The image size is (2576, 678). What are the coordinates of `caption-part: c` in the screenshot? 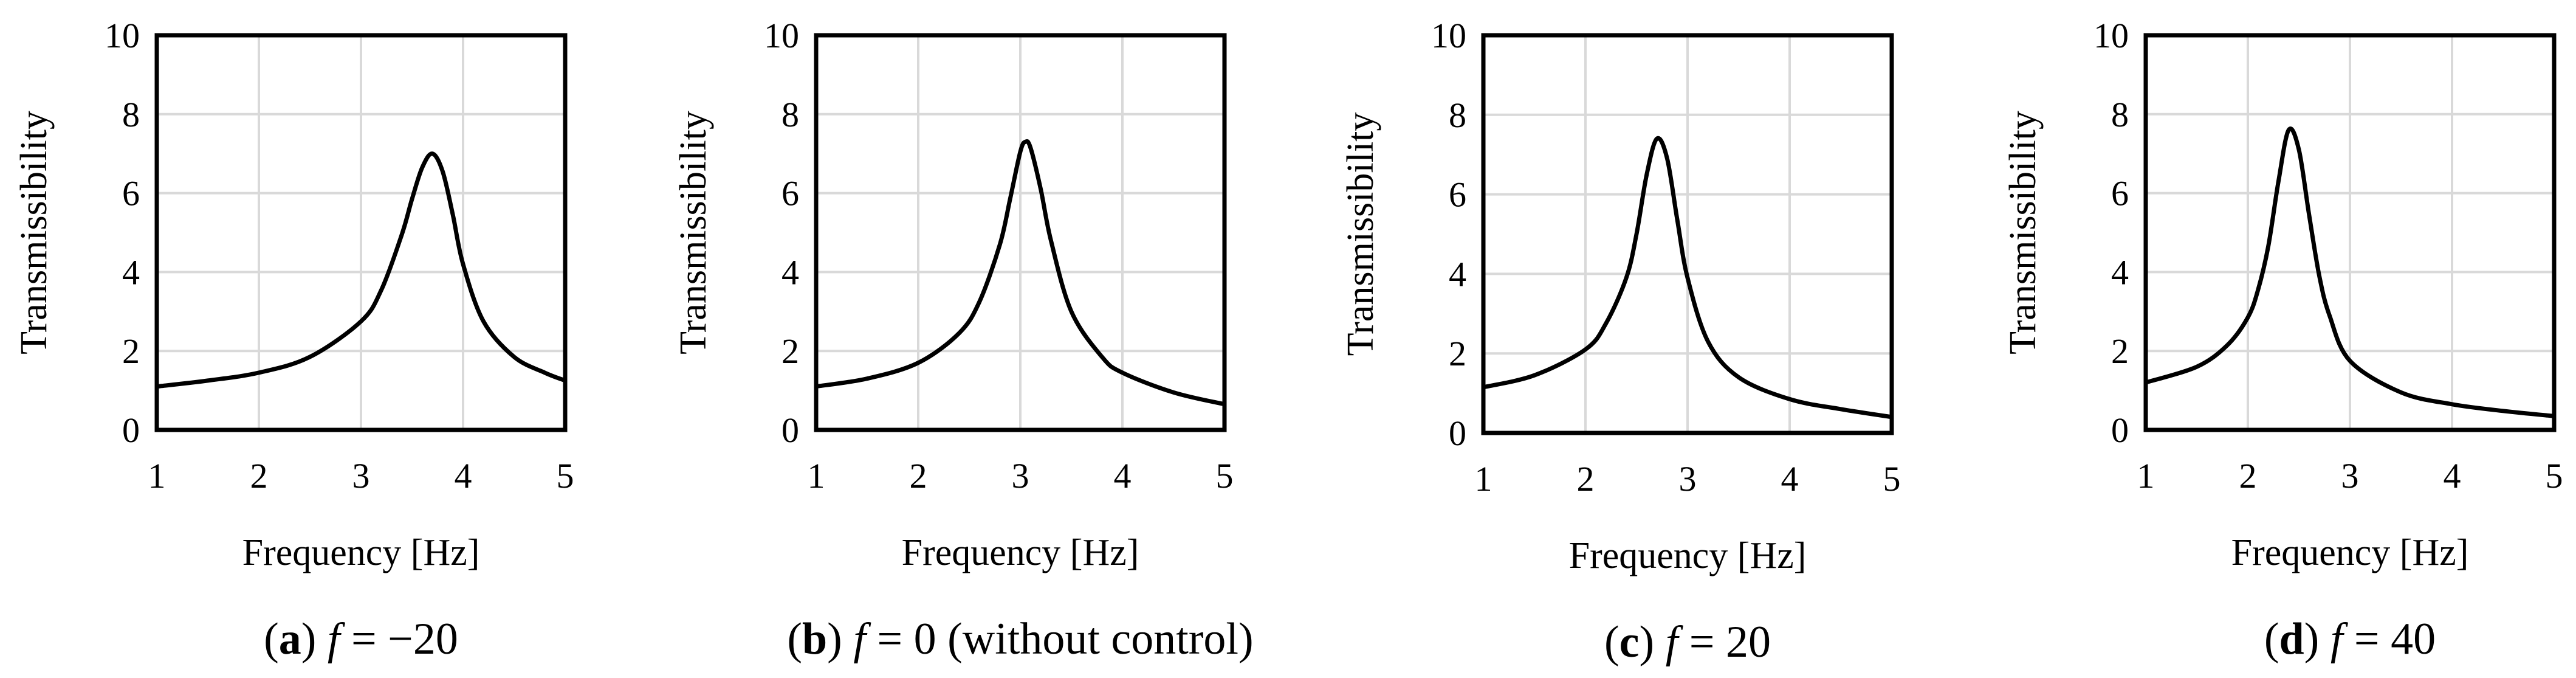 It's located at (1629, 642).